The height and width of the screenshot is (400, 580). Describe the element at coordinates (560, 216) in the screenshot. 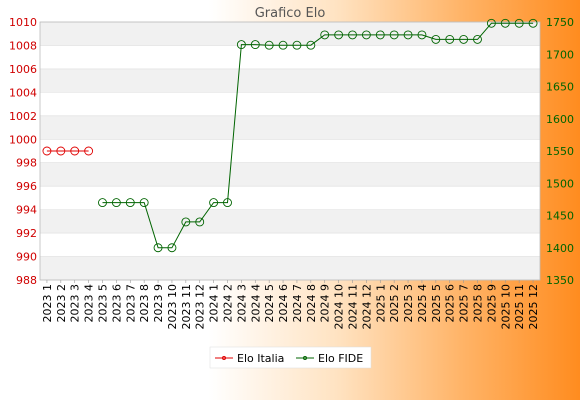

I see `right-tick-label: 1450` at that location.